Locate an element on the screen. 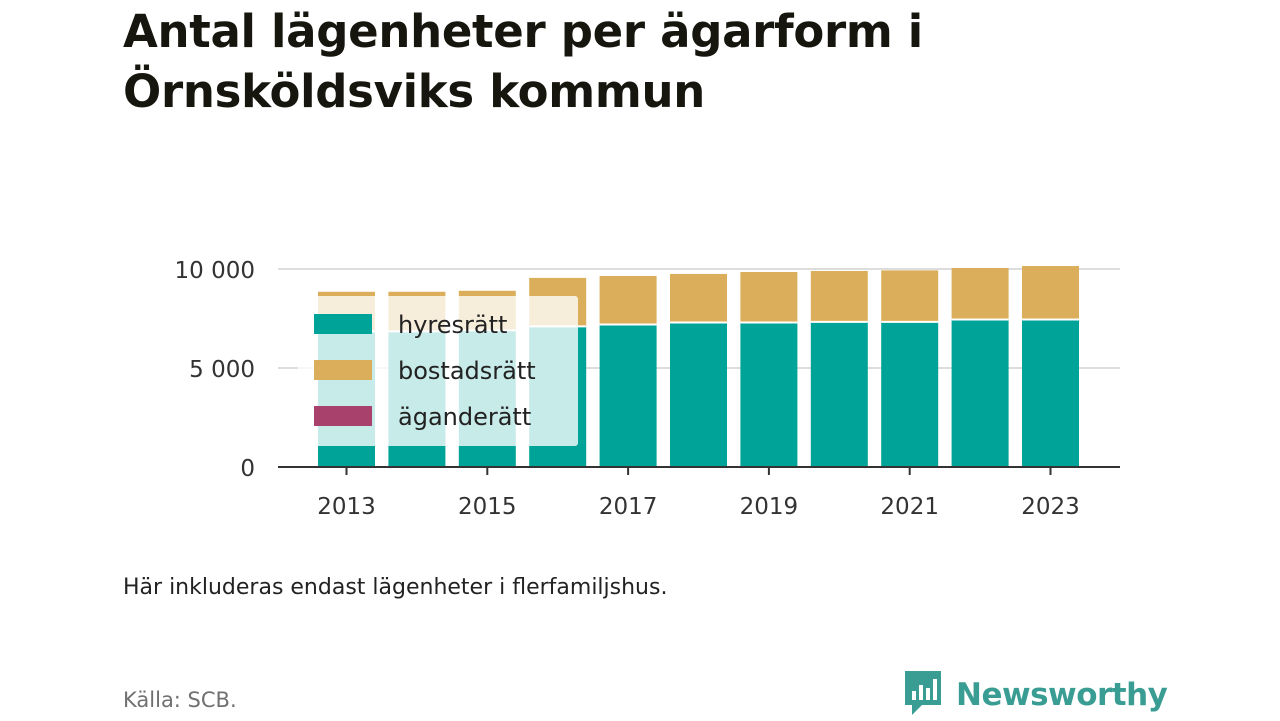  source-credit: Källa: SCB. is located at coordinates (180, 700).